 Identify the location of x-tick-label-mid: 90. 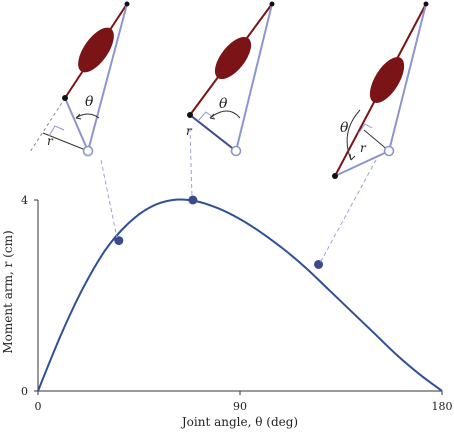
(240, 406).